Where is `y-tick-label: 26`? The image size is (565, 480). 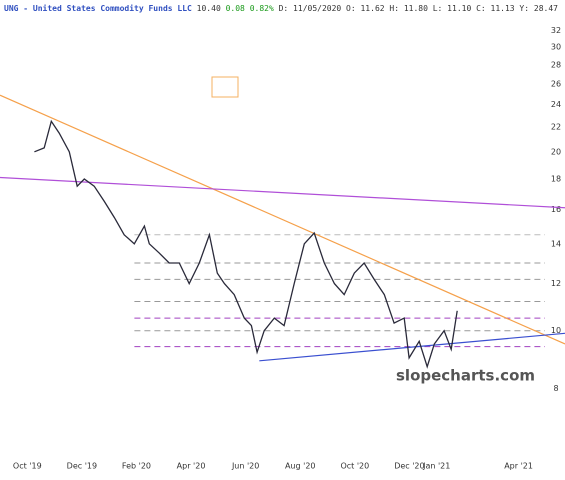 y-tick-label: 26 is located at coordinates (556, 84).